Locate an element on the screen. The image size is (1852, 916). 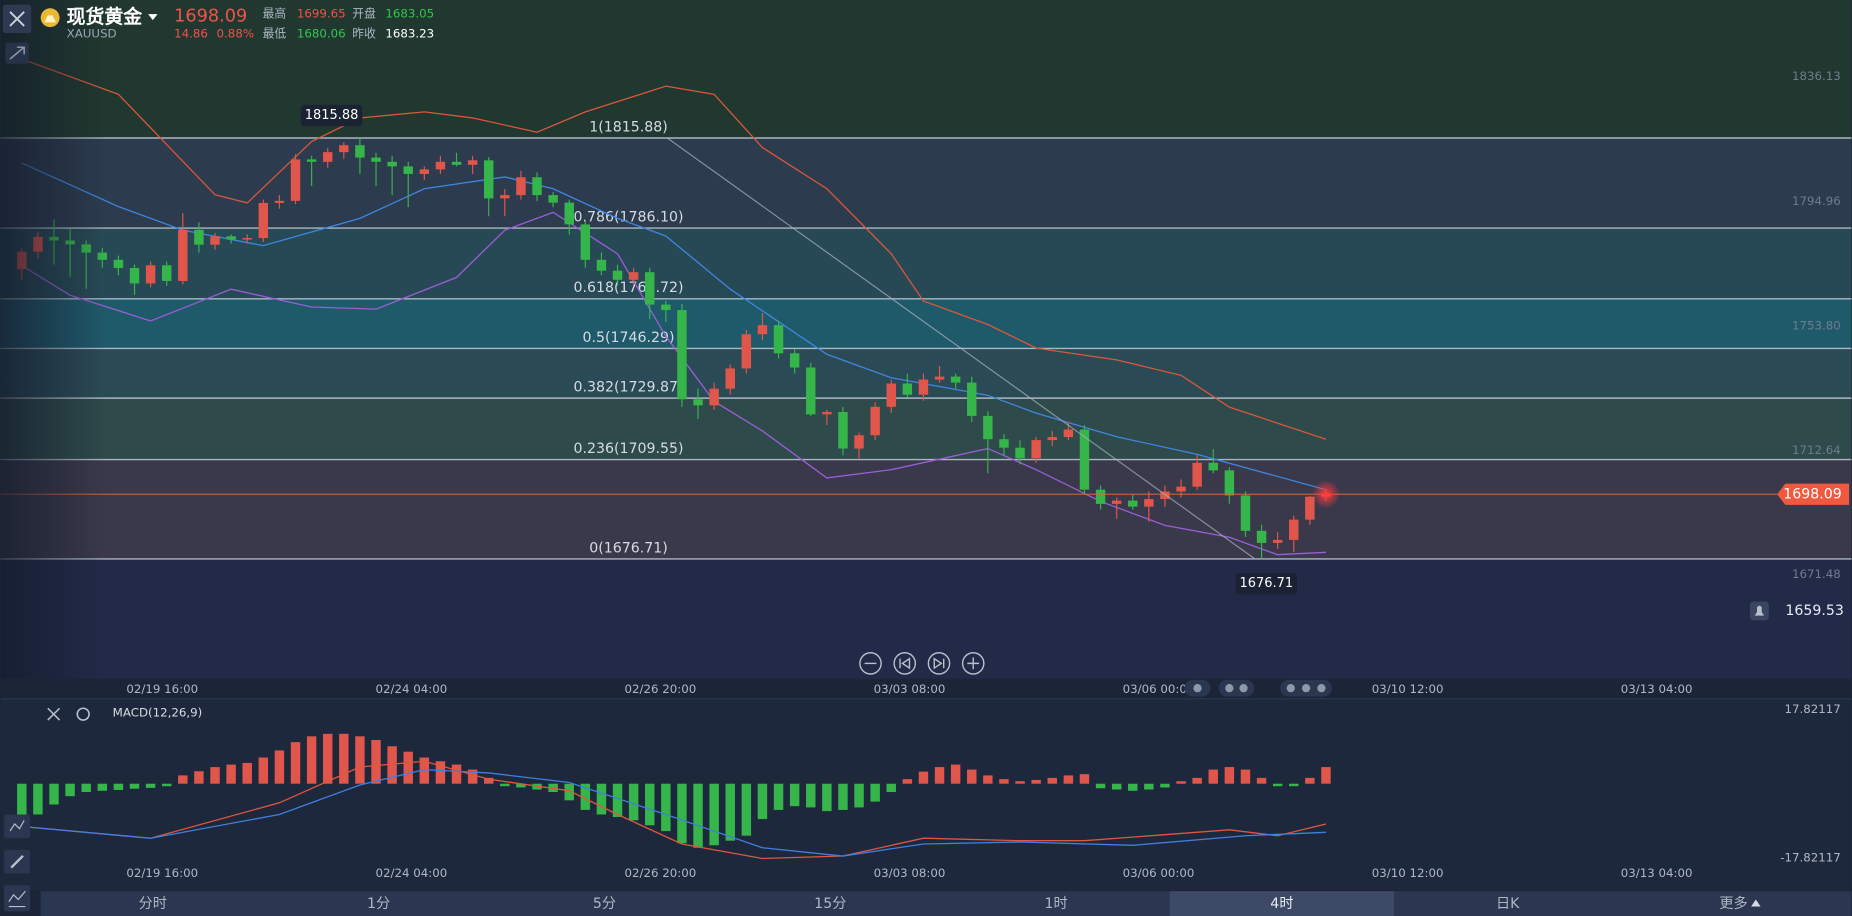
fib-label: 0.236(1709.55) is located at coordinates (628, 449).